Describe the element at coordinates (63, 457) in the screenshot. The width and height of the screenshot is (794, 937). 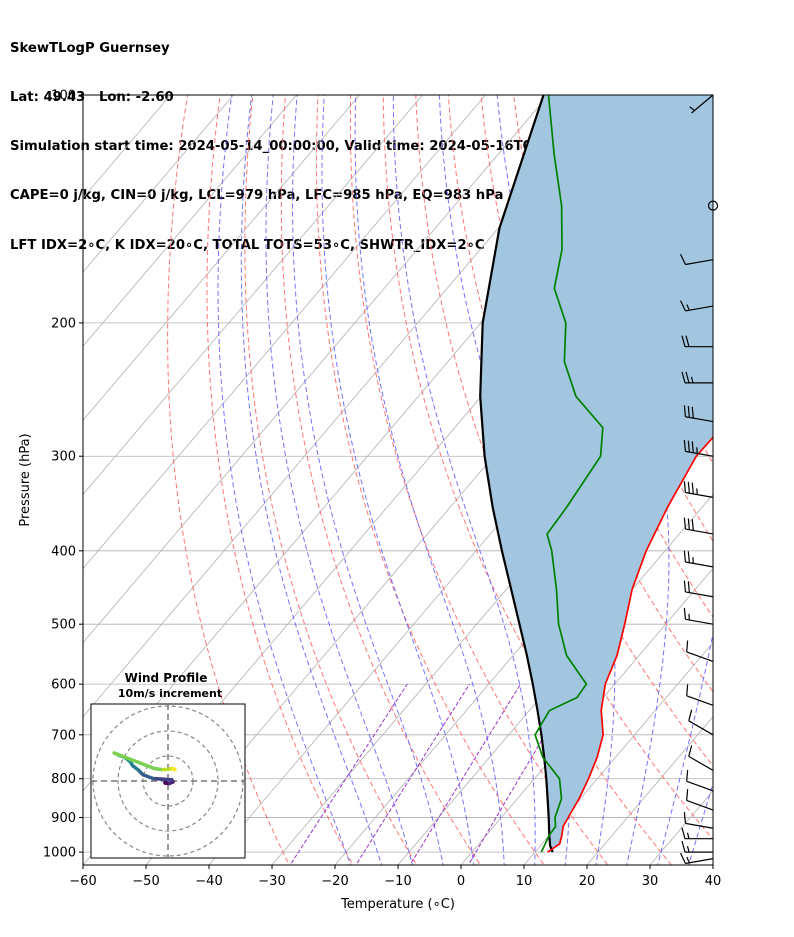
I see `y-tick-label: 300` at that location.